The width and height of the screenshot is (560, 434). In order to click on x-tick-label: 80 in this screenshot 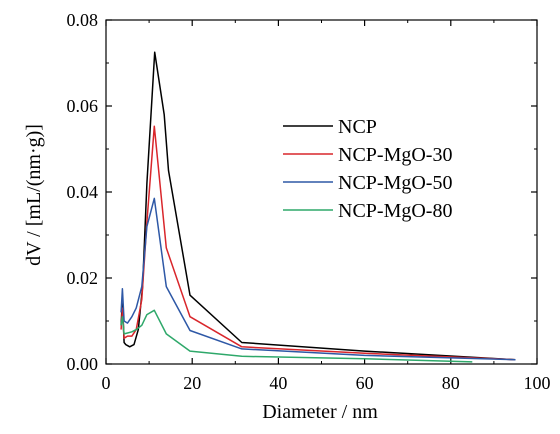, I will do `click(451, 383)`.